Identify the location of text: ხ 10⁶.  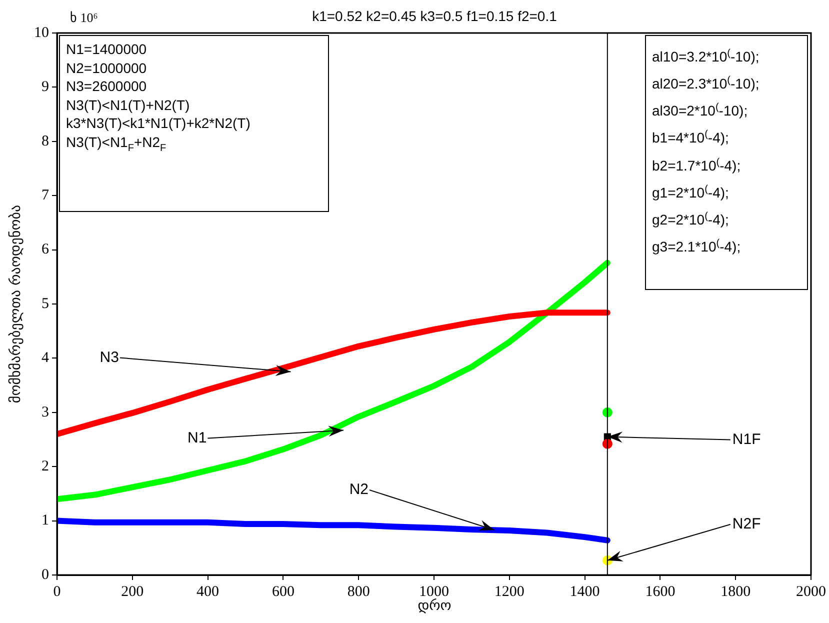
(84, 18).